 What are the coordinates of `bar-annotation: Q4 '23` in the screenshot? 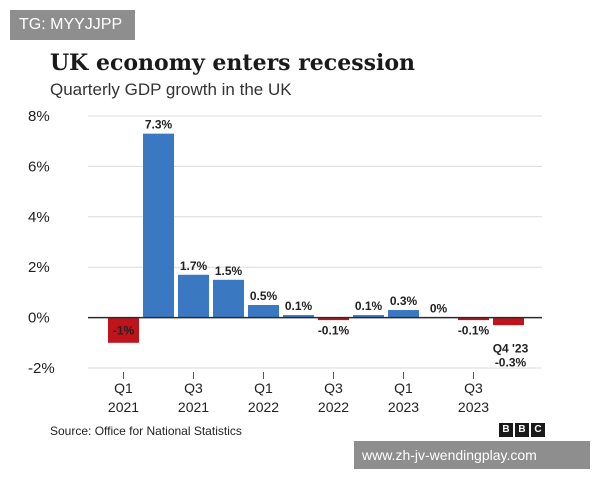 It's located at (511, 349).